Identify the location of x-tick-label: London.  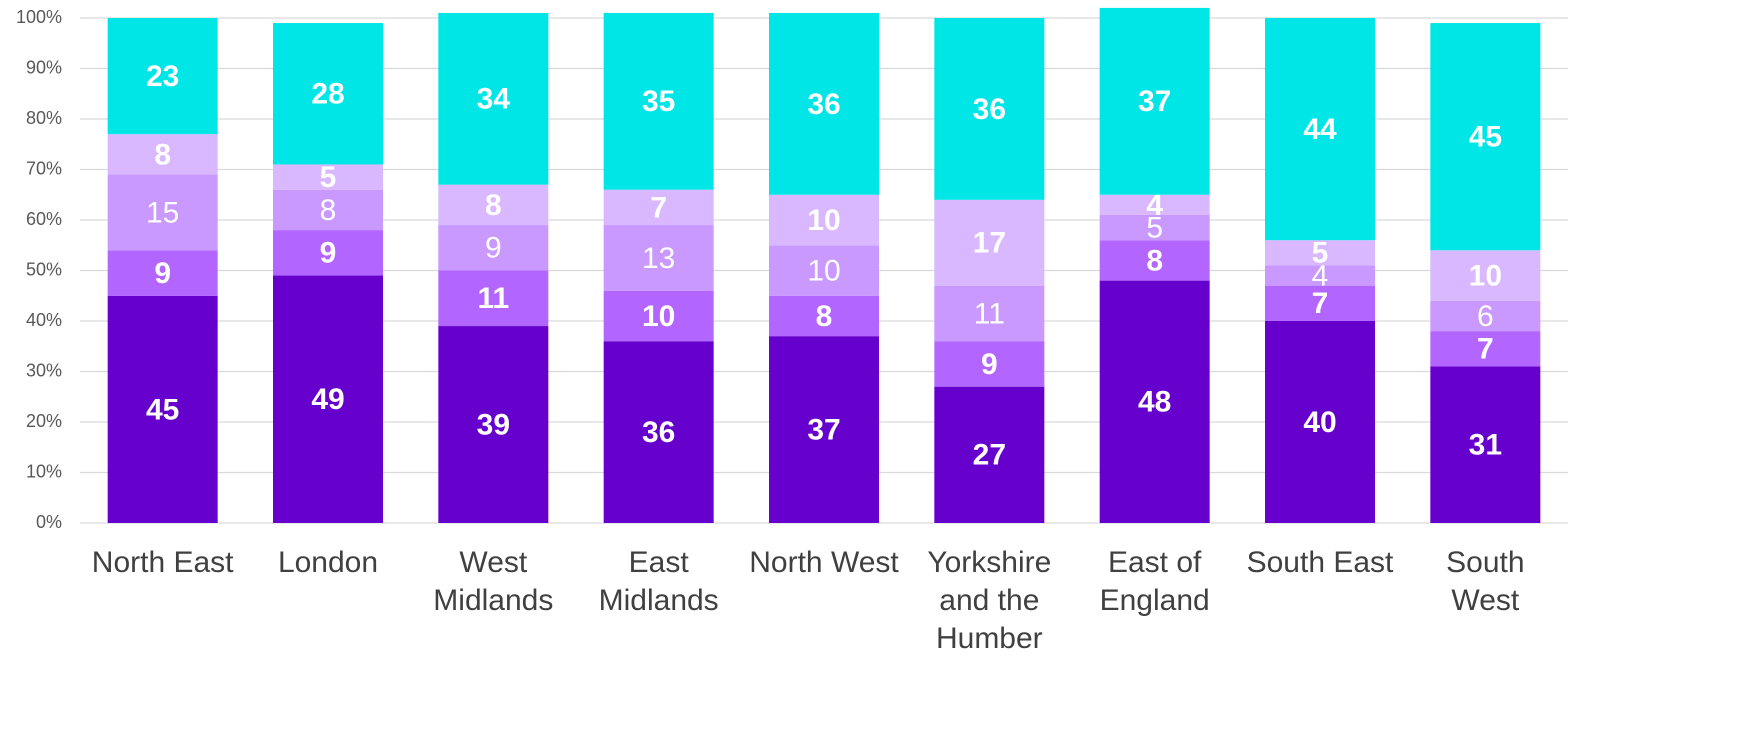
(328, 562).